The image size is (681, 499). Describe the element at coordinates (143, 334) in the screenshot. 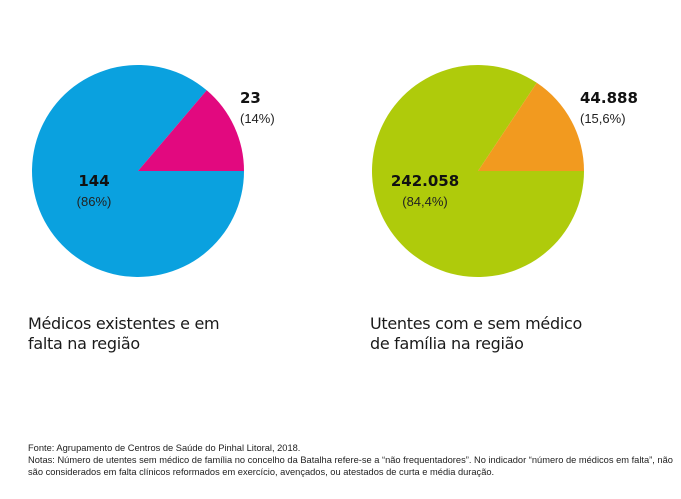

I see `chart-caption-medicos: Médicos existentes e em falta na região` at that location.